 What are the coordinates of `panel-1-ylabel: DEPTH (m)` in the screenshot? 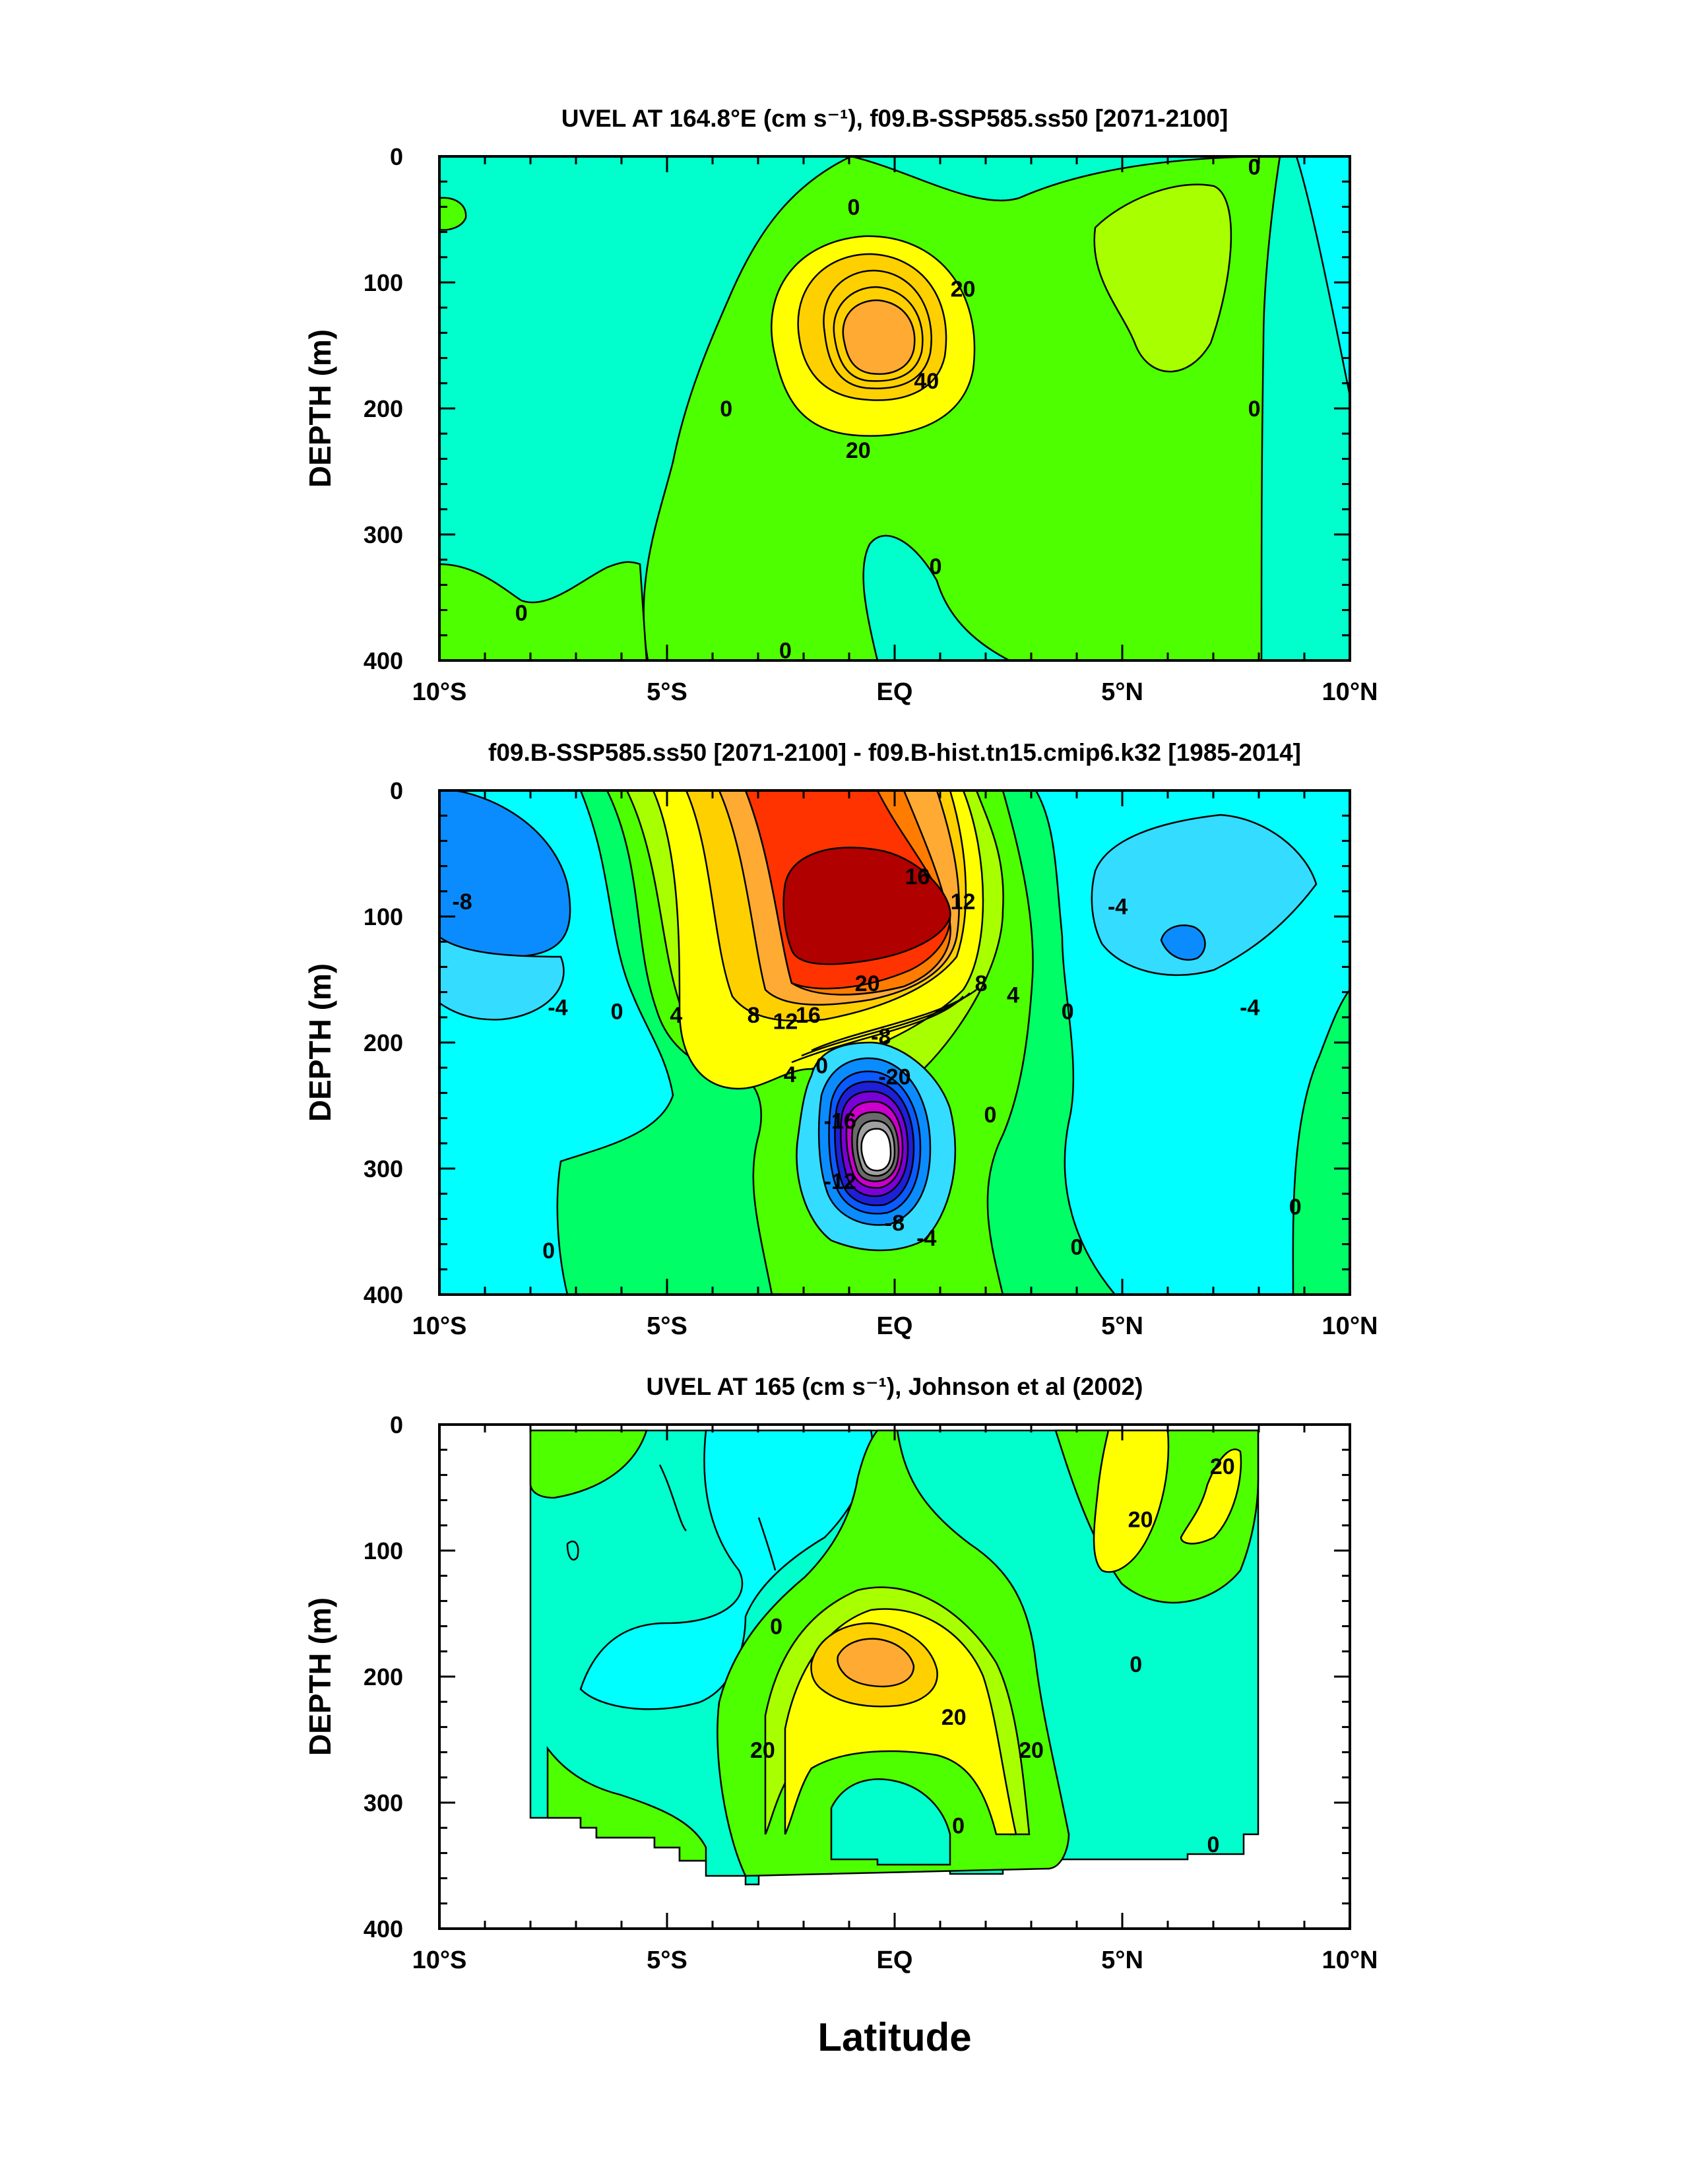 It's located at (320, 408).